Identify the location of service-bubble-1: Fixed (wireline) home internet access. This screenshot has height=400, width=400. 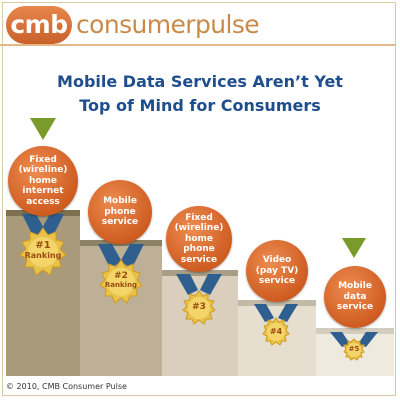
(43, 181).